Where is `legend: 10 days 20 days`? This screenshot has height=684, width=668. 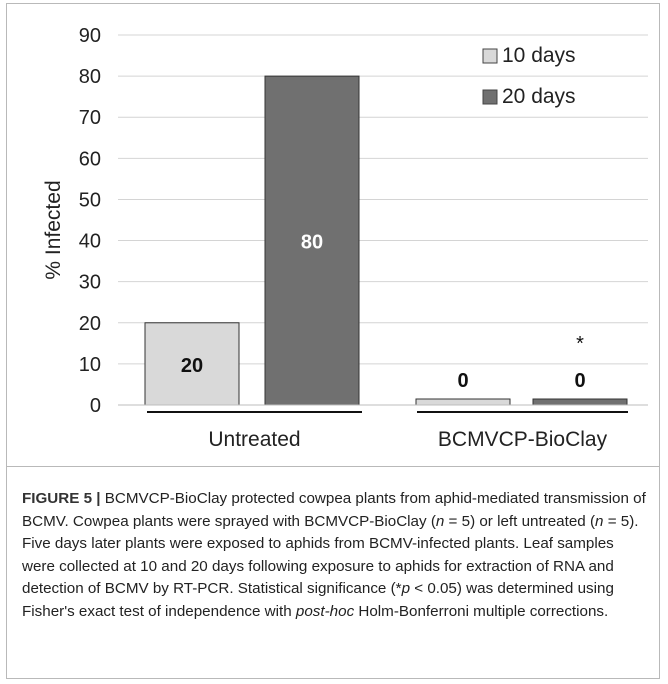
legend: 10 days 20 days is located at coordinates (529, 76).